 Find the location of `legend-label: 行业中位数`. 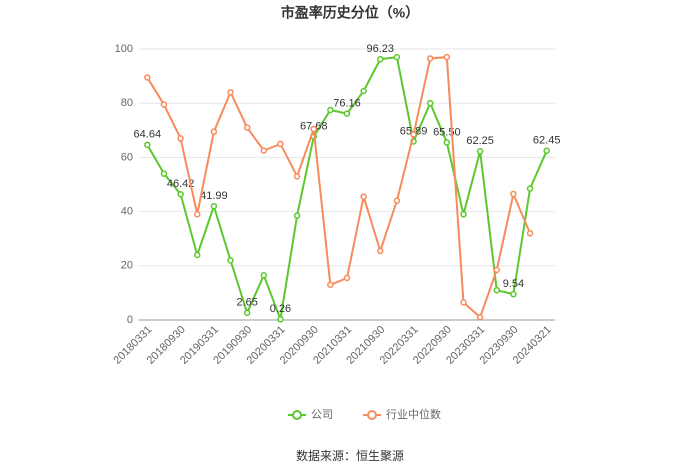

legend-label: 行业中位数 is located at coordinates (413, 414).